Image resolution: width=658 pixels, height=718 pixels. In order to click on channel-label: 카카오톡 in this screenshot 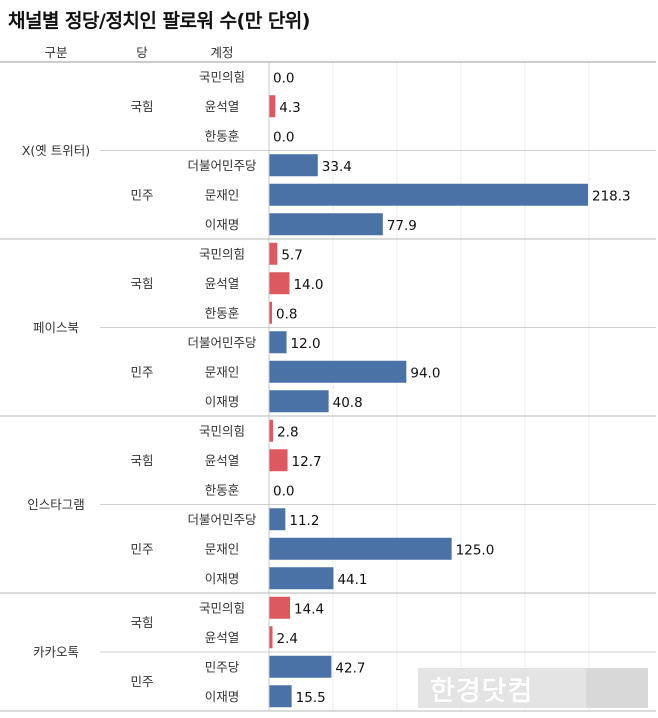, I will do `click(56, 652)`.